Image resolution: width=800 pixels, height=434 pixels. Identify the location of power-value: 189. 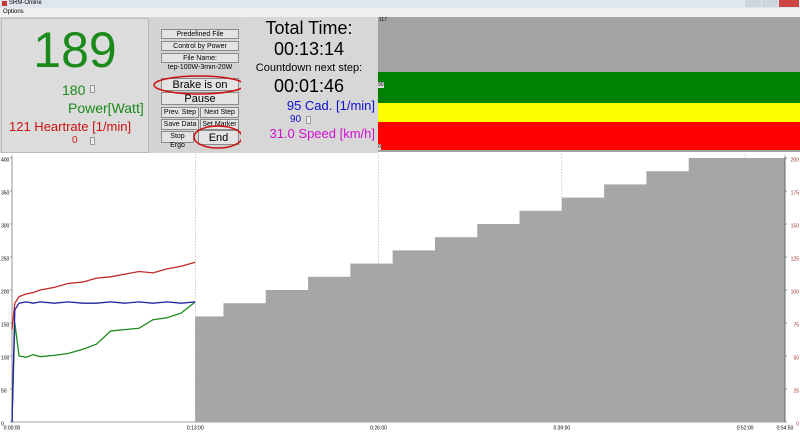
(75, 50).